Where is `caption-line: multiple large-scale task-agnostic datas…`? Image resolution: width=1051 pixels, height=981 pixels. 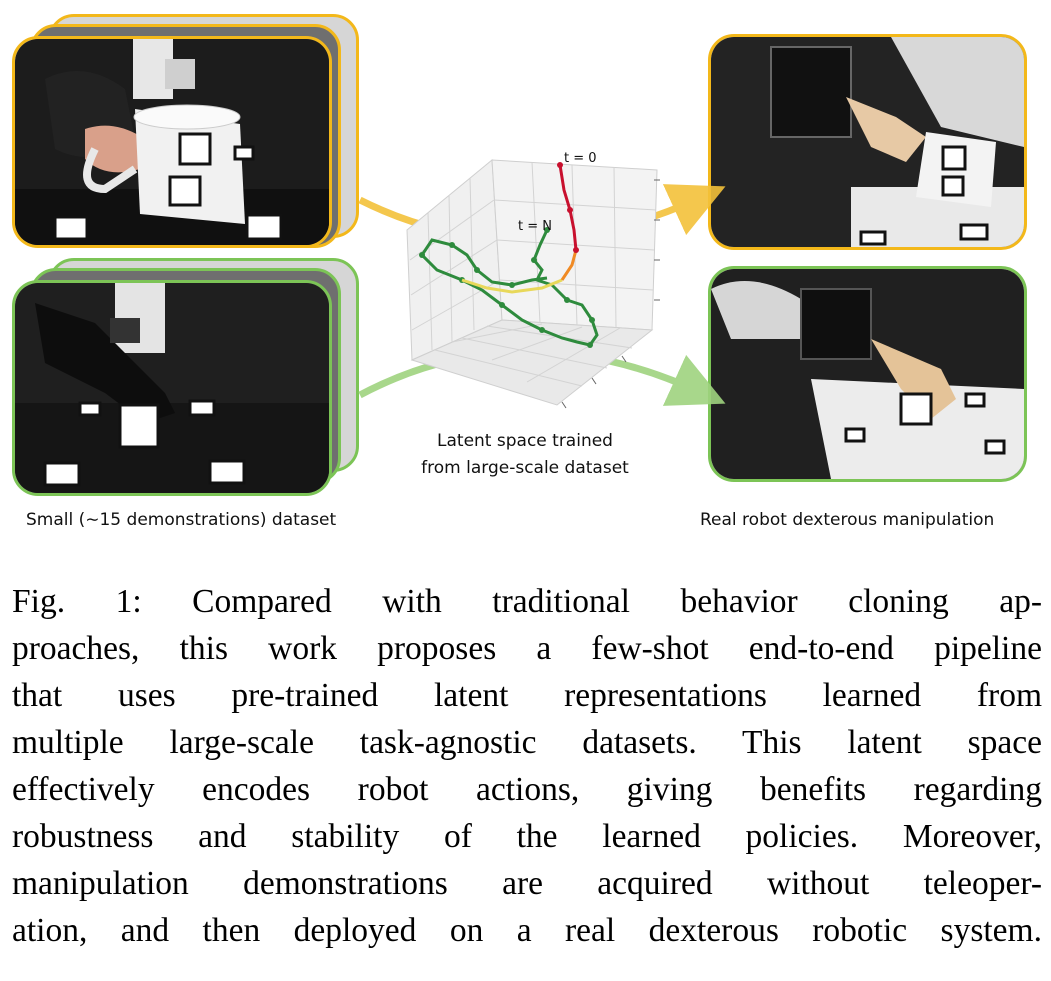 caption-line: multiple large-scale task-agnostic datas… is located at coordinates (527, 742).